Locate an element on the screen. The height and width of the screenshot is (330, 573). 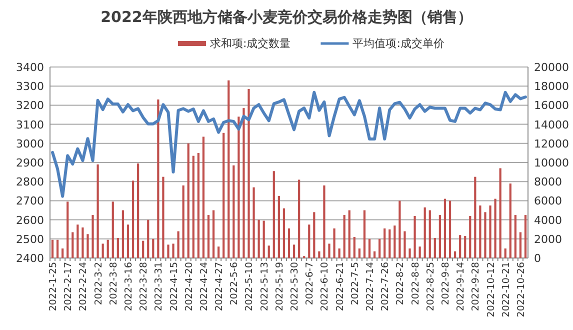
x-tick-label: 2022-4-24 is located at coordinates (204, 287).